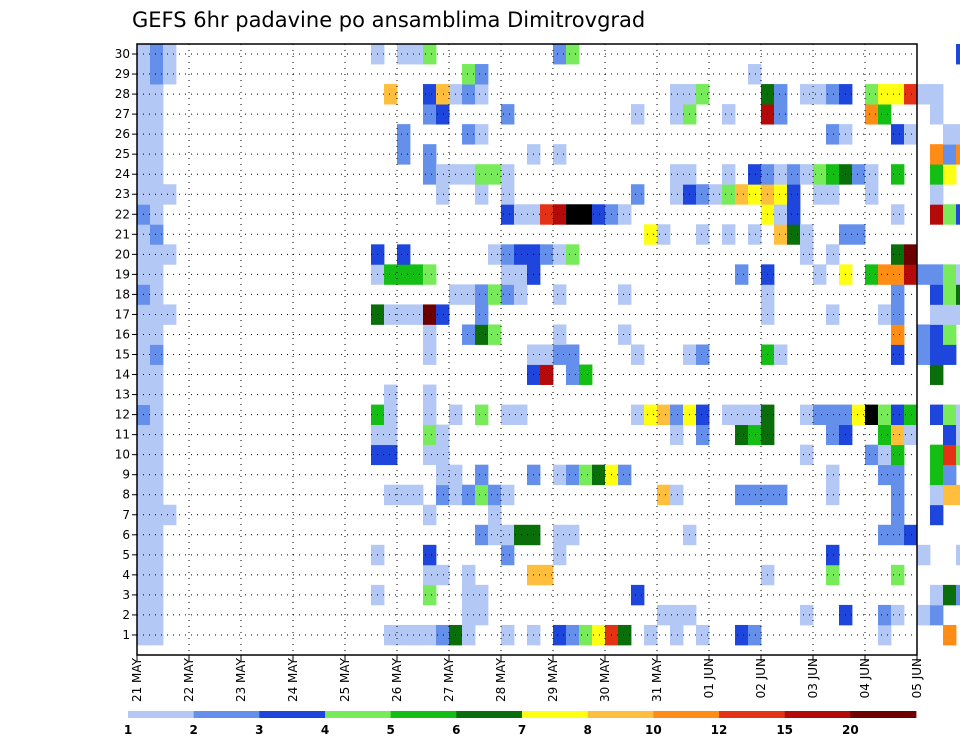 Image resolution: width=960 pixels, height=742 pixels. Describe the element at coordinates (122, 234) in the screenshot. I see `y-tick-label: 21` at that location.